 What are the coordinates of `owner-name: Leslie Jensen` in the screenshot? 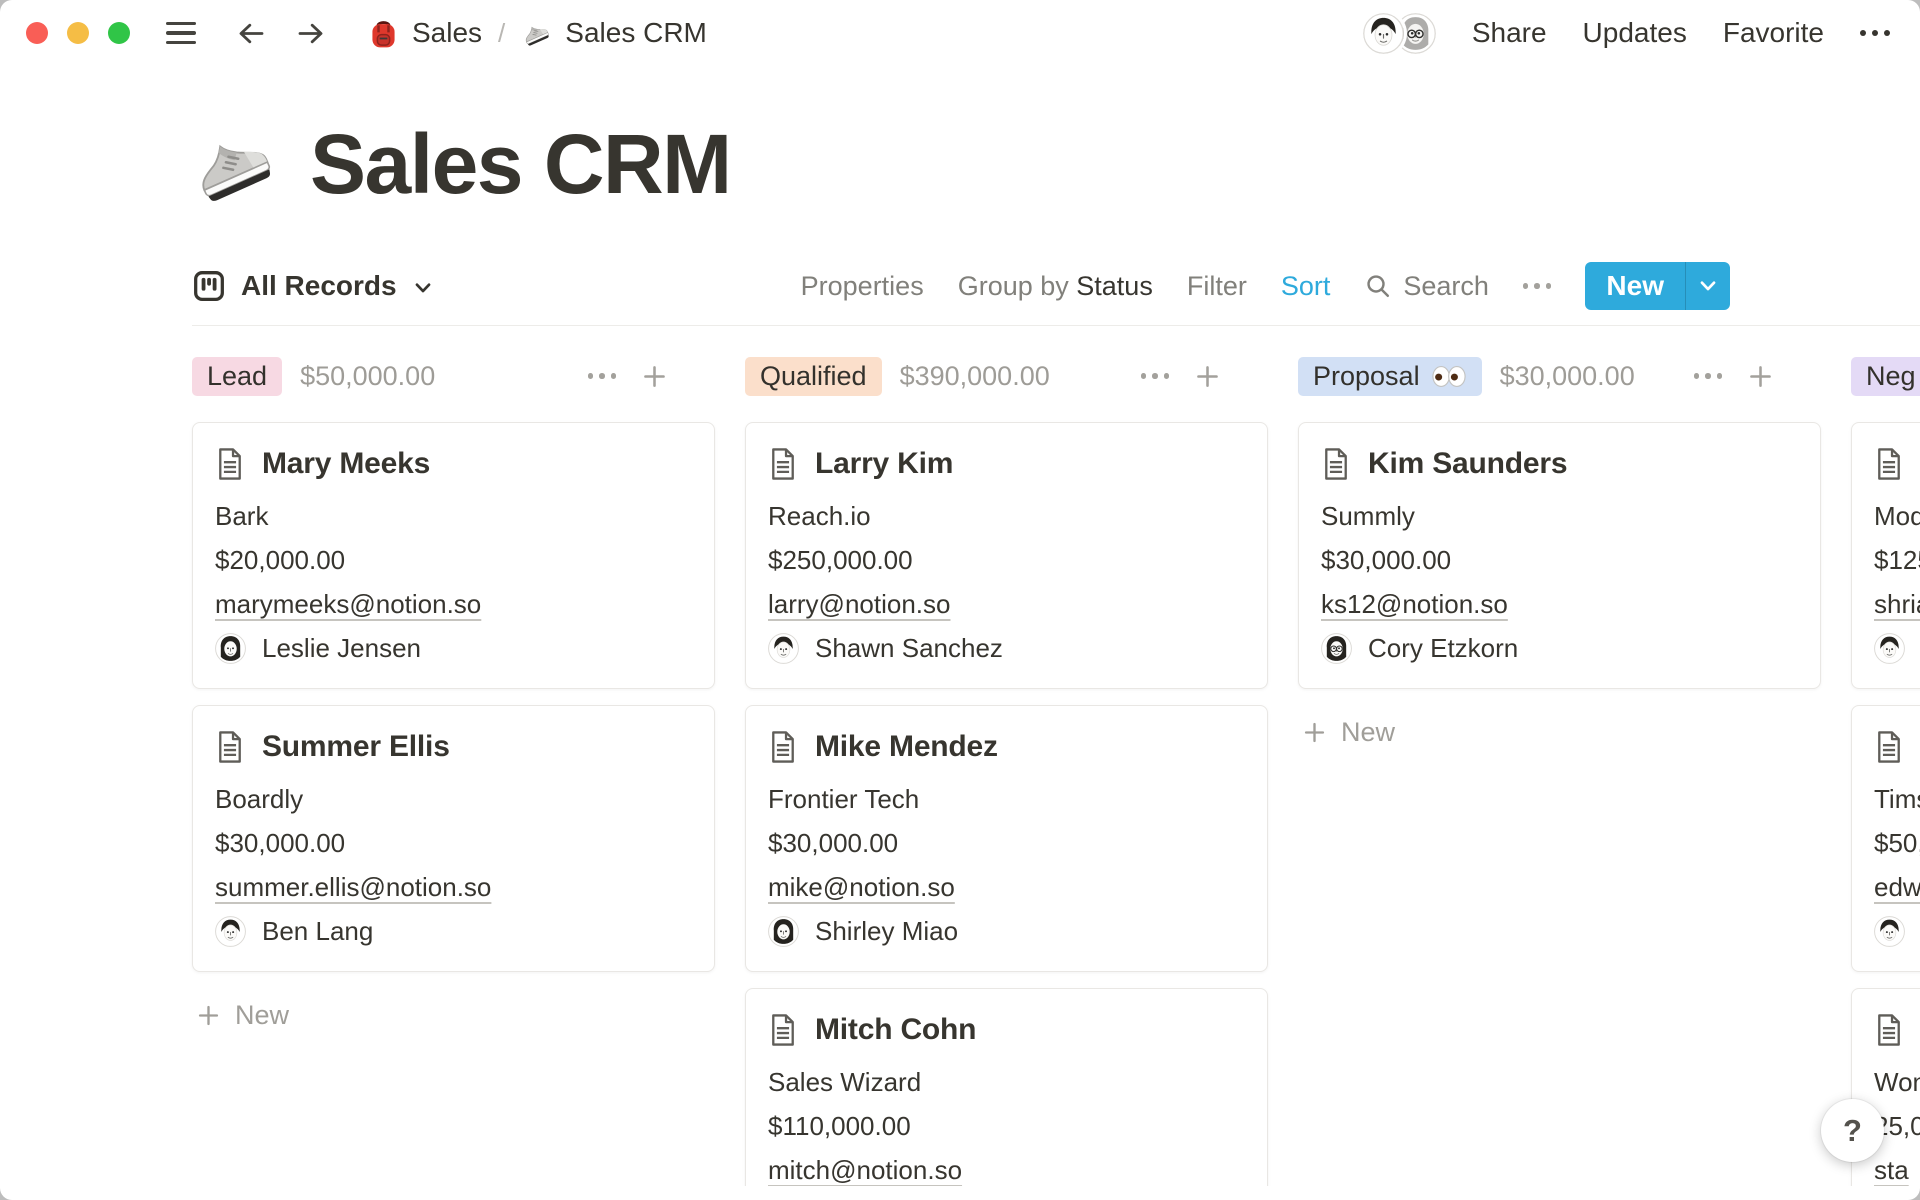 It's located at (341, 648).